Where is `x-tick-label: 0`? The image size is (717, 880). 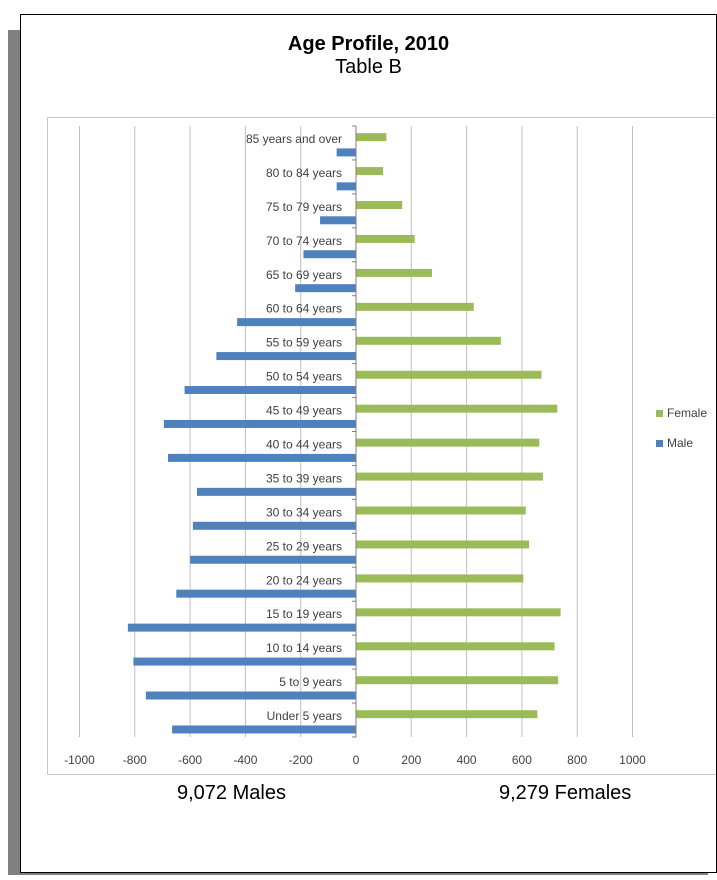
x-tick-label: 0 is located at coordinates (356, 760).